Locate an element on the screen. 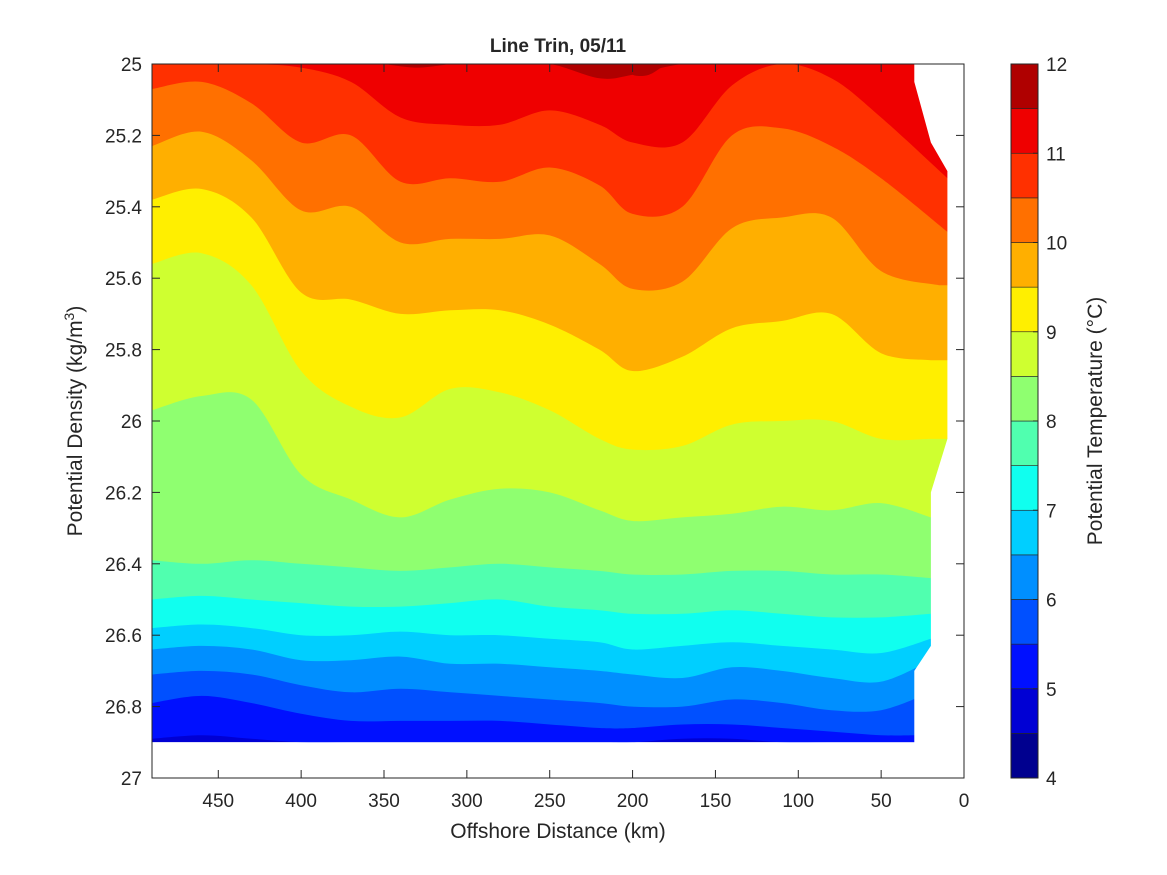 This screenshot has height=875, width=1167. x-tick-label: 450 is located at coordinates (218, 801).